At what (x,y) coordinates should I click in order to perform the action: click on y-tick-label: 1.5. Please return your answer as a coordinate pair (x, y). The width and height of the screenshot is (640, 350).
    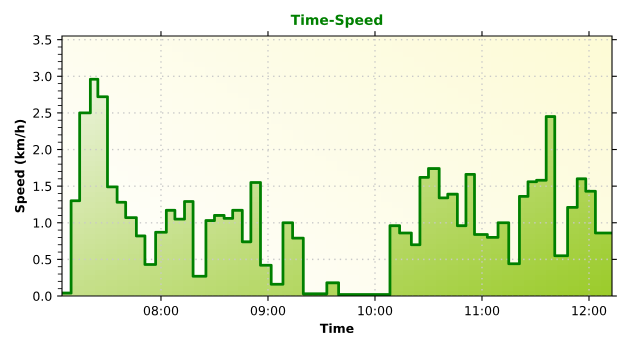
    Looking at the image, I should click on (43, 187).